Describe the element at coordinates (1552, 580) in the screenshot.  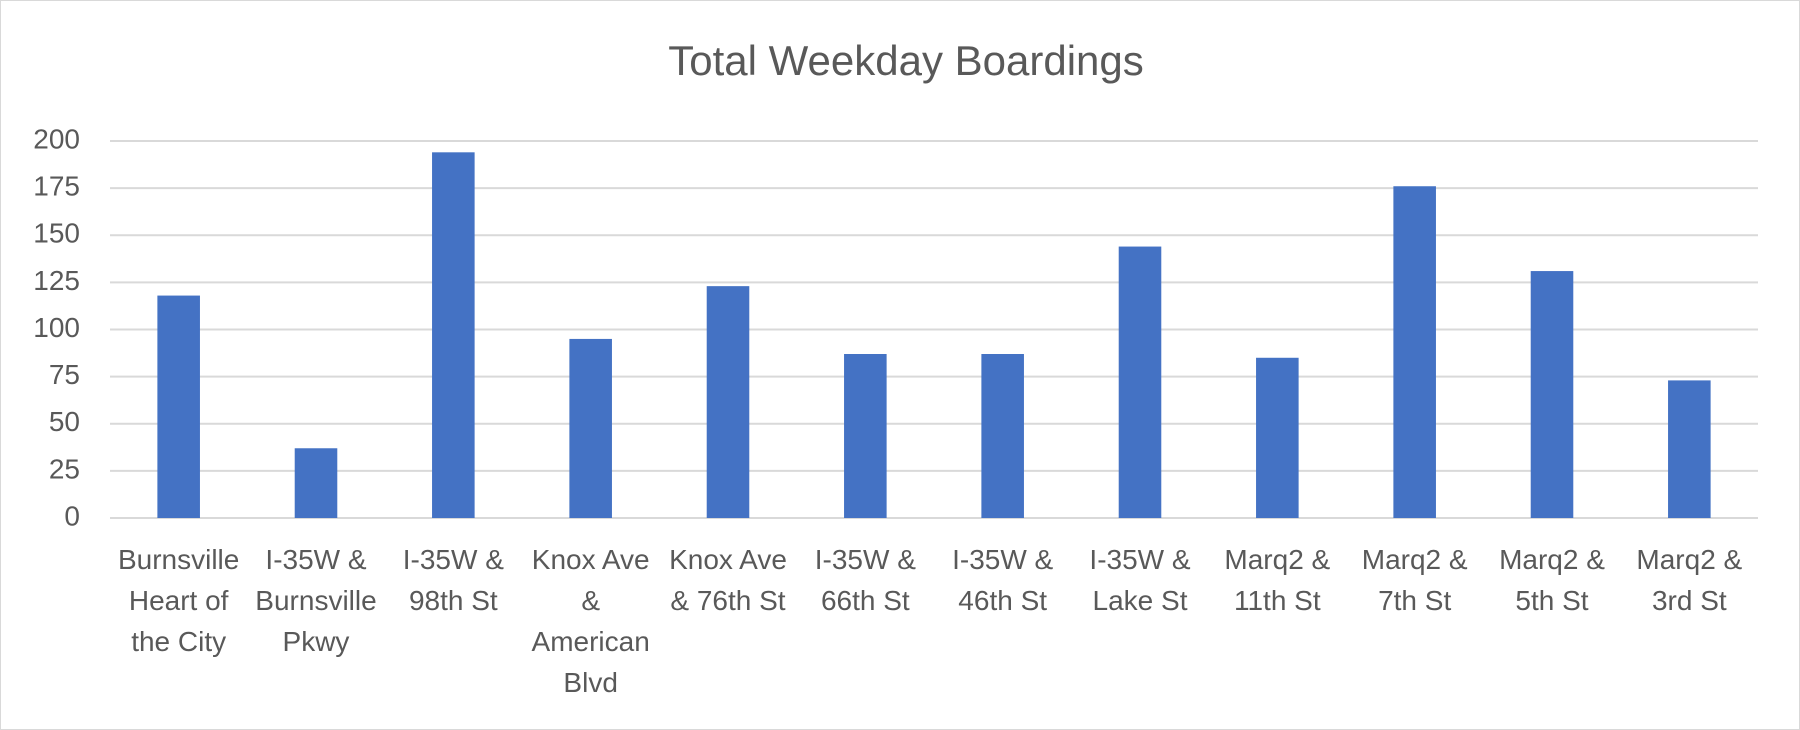
I see `x-tick-label: Marq2 & 5th St` at that location.